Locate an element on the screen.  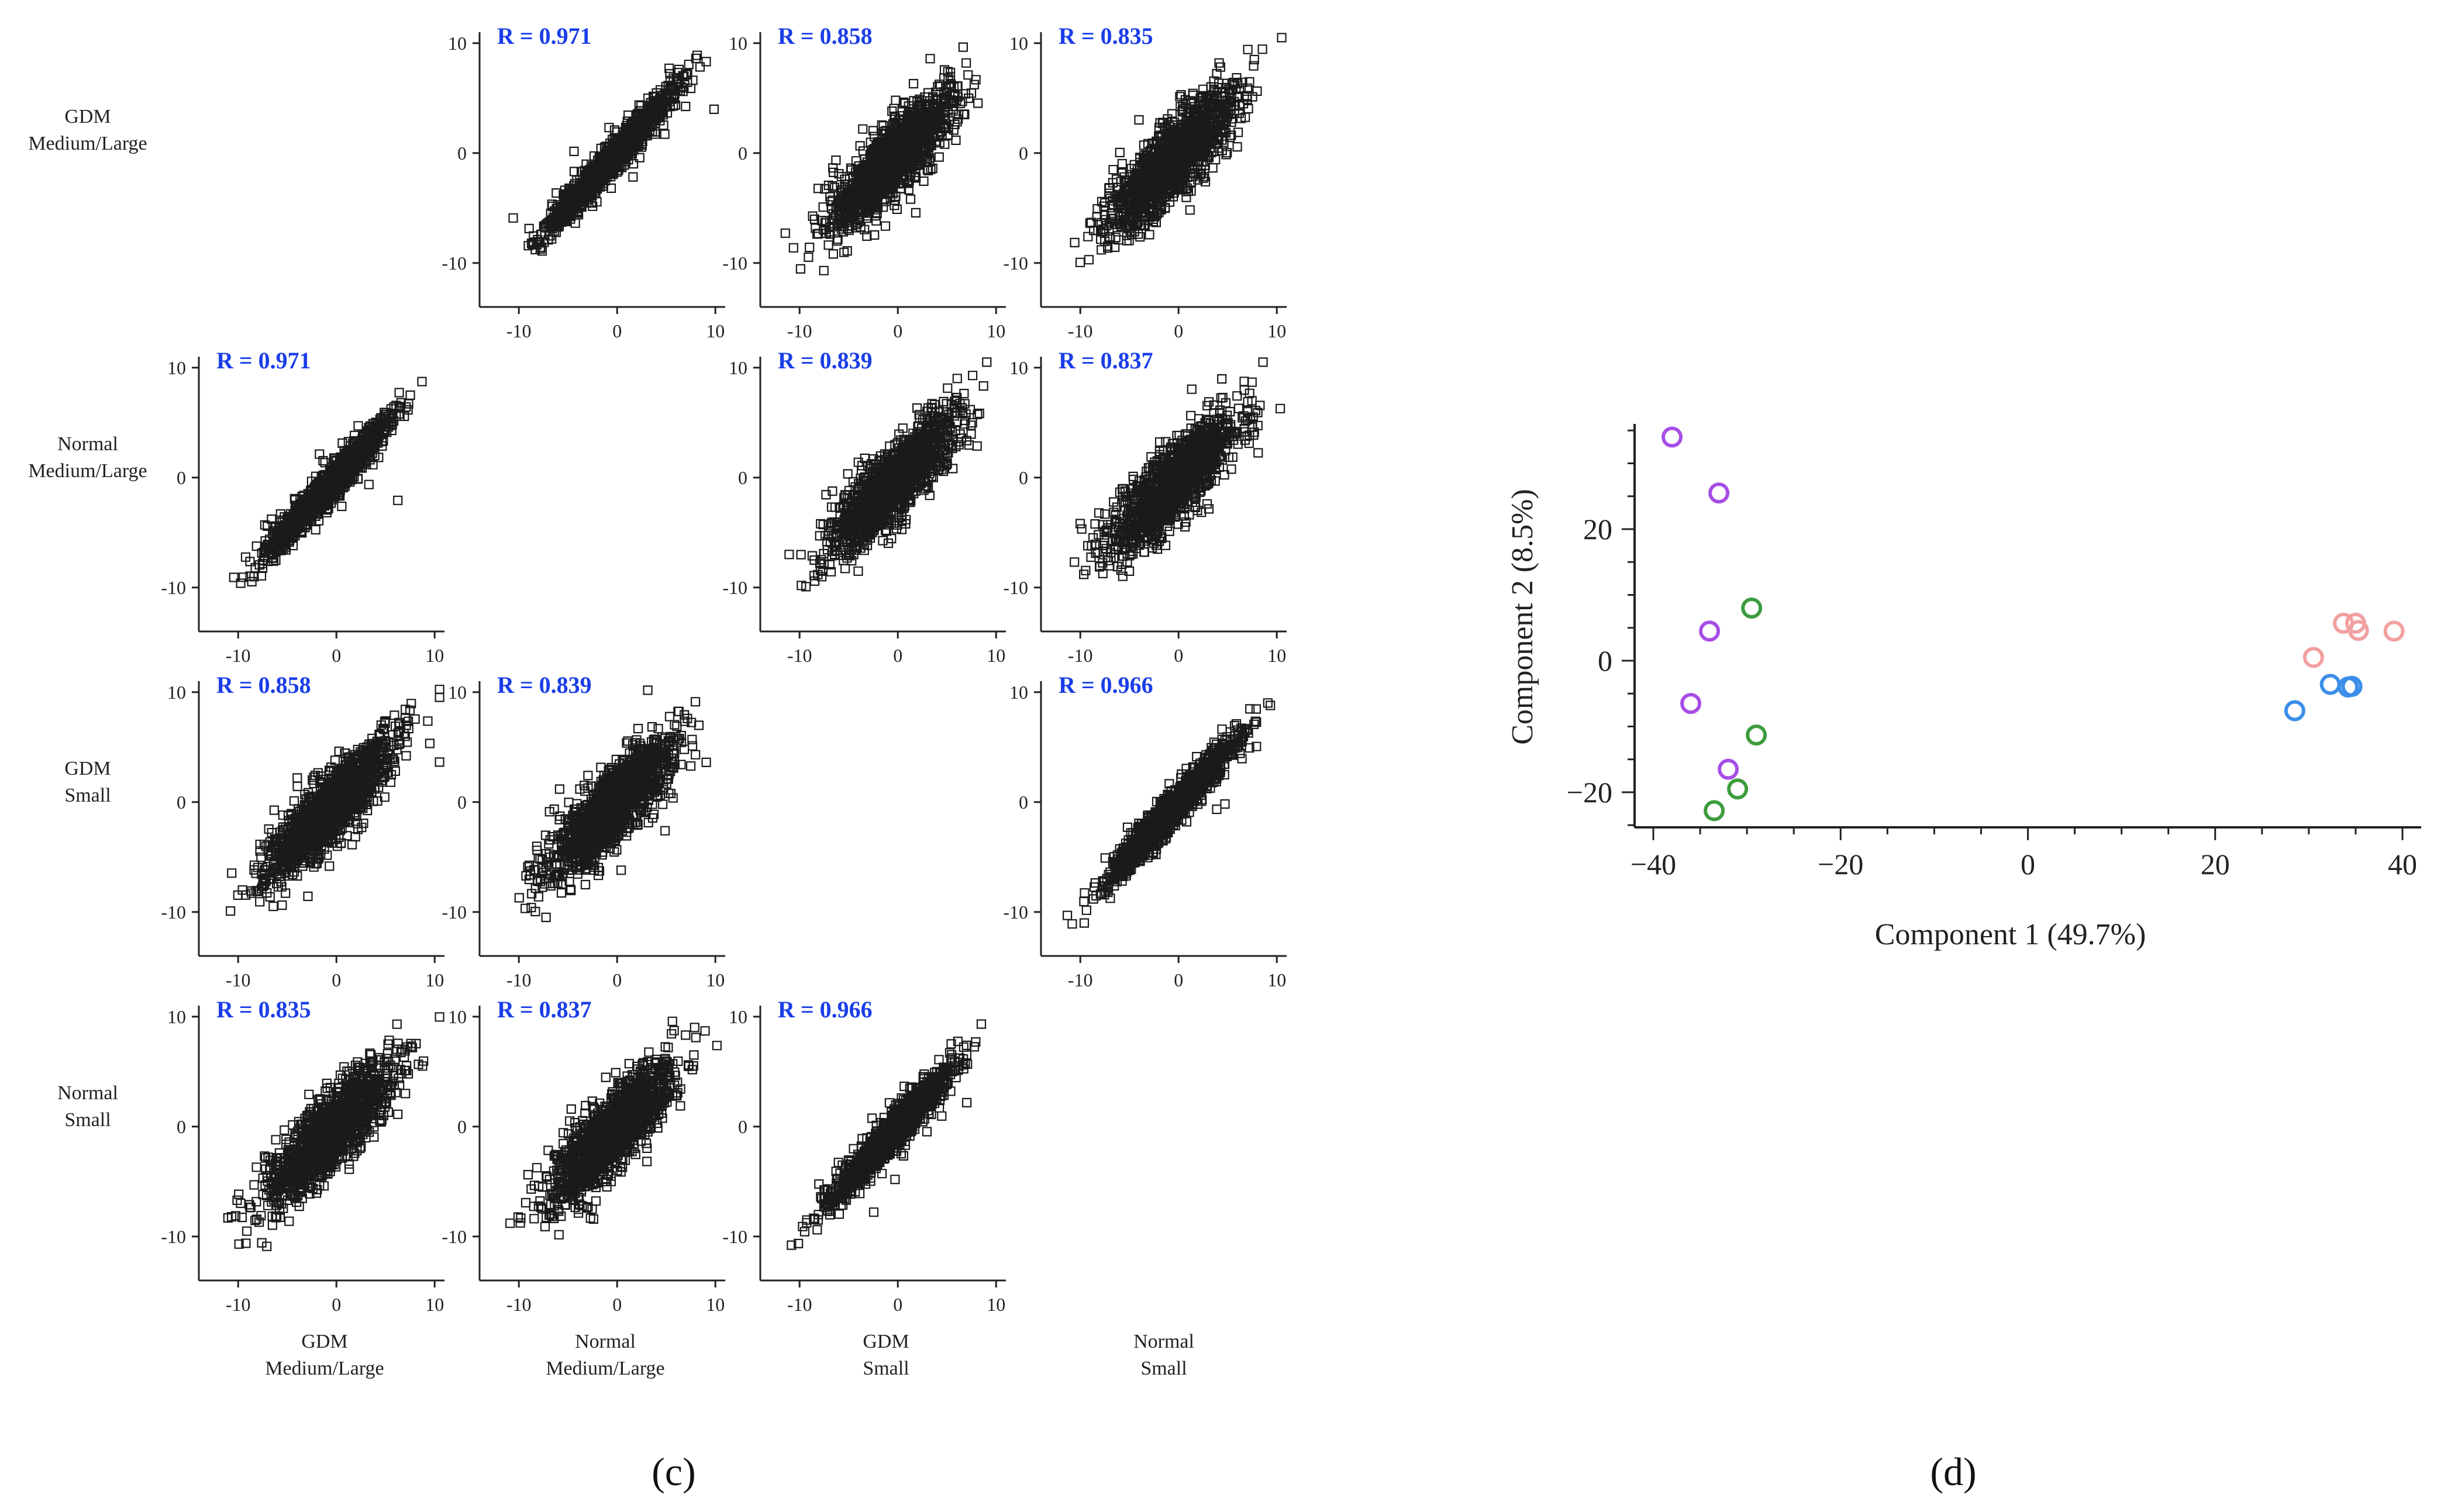
scatter-panel-1-3: -10 0 10 -10 0 10 R = 0.837 is located at coordinates (1145, 506).